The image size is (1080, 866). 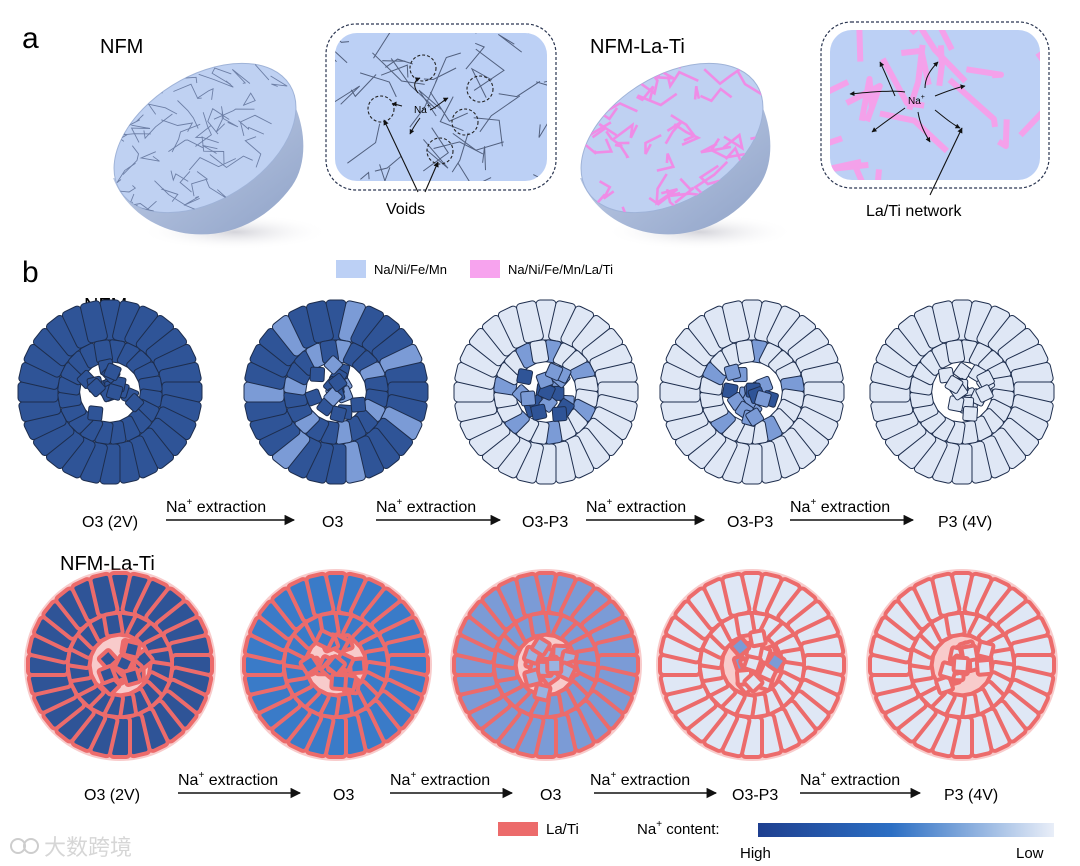 I want to click on watermark: 大数跨境, so click(x=71, y=848).